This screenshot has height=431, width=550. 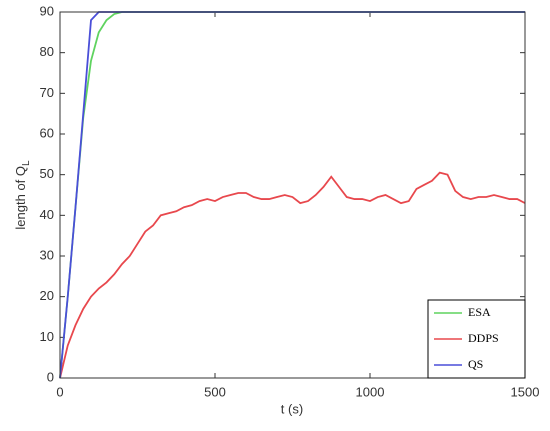 What do you see at coordinates (50, 376) in the screenshot?
I see `y-tick-label: 0` at bounding box center [50, 376].